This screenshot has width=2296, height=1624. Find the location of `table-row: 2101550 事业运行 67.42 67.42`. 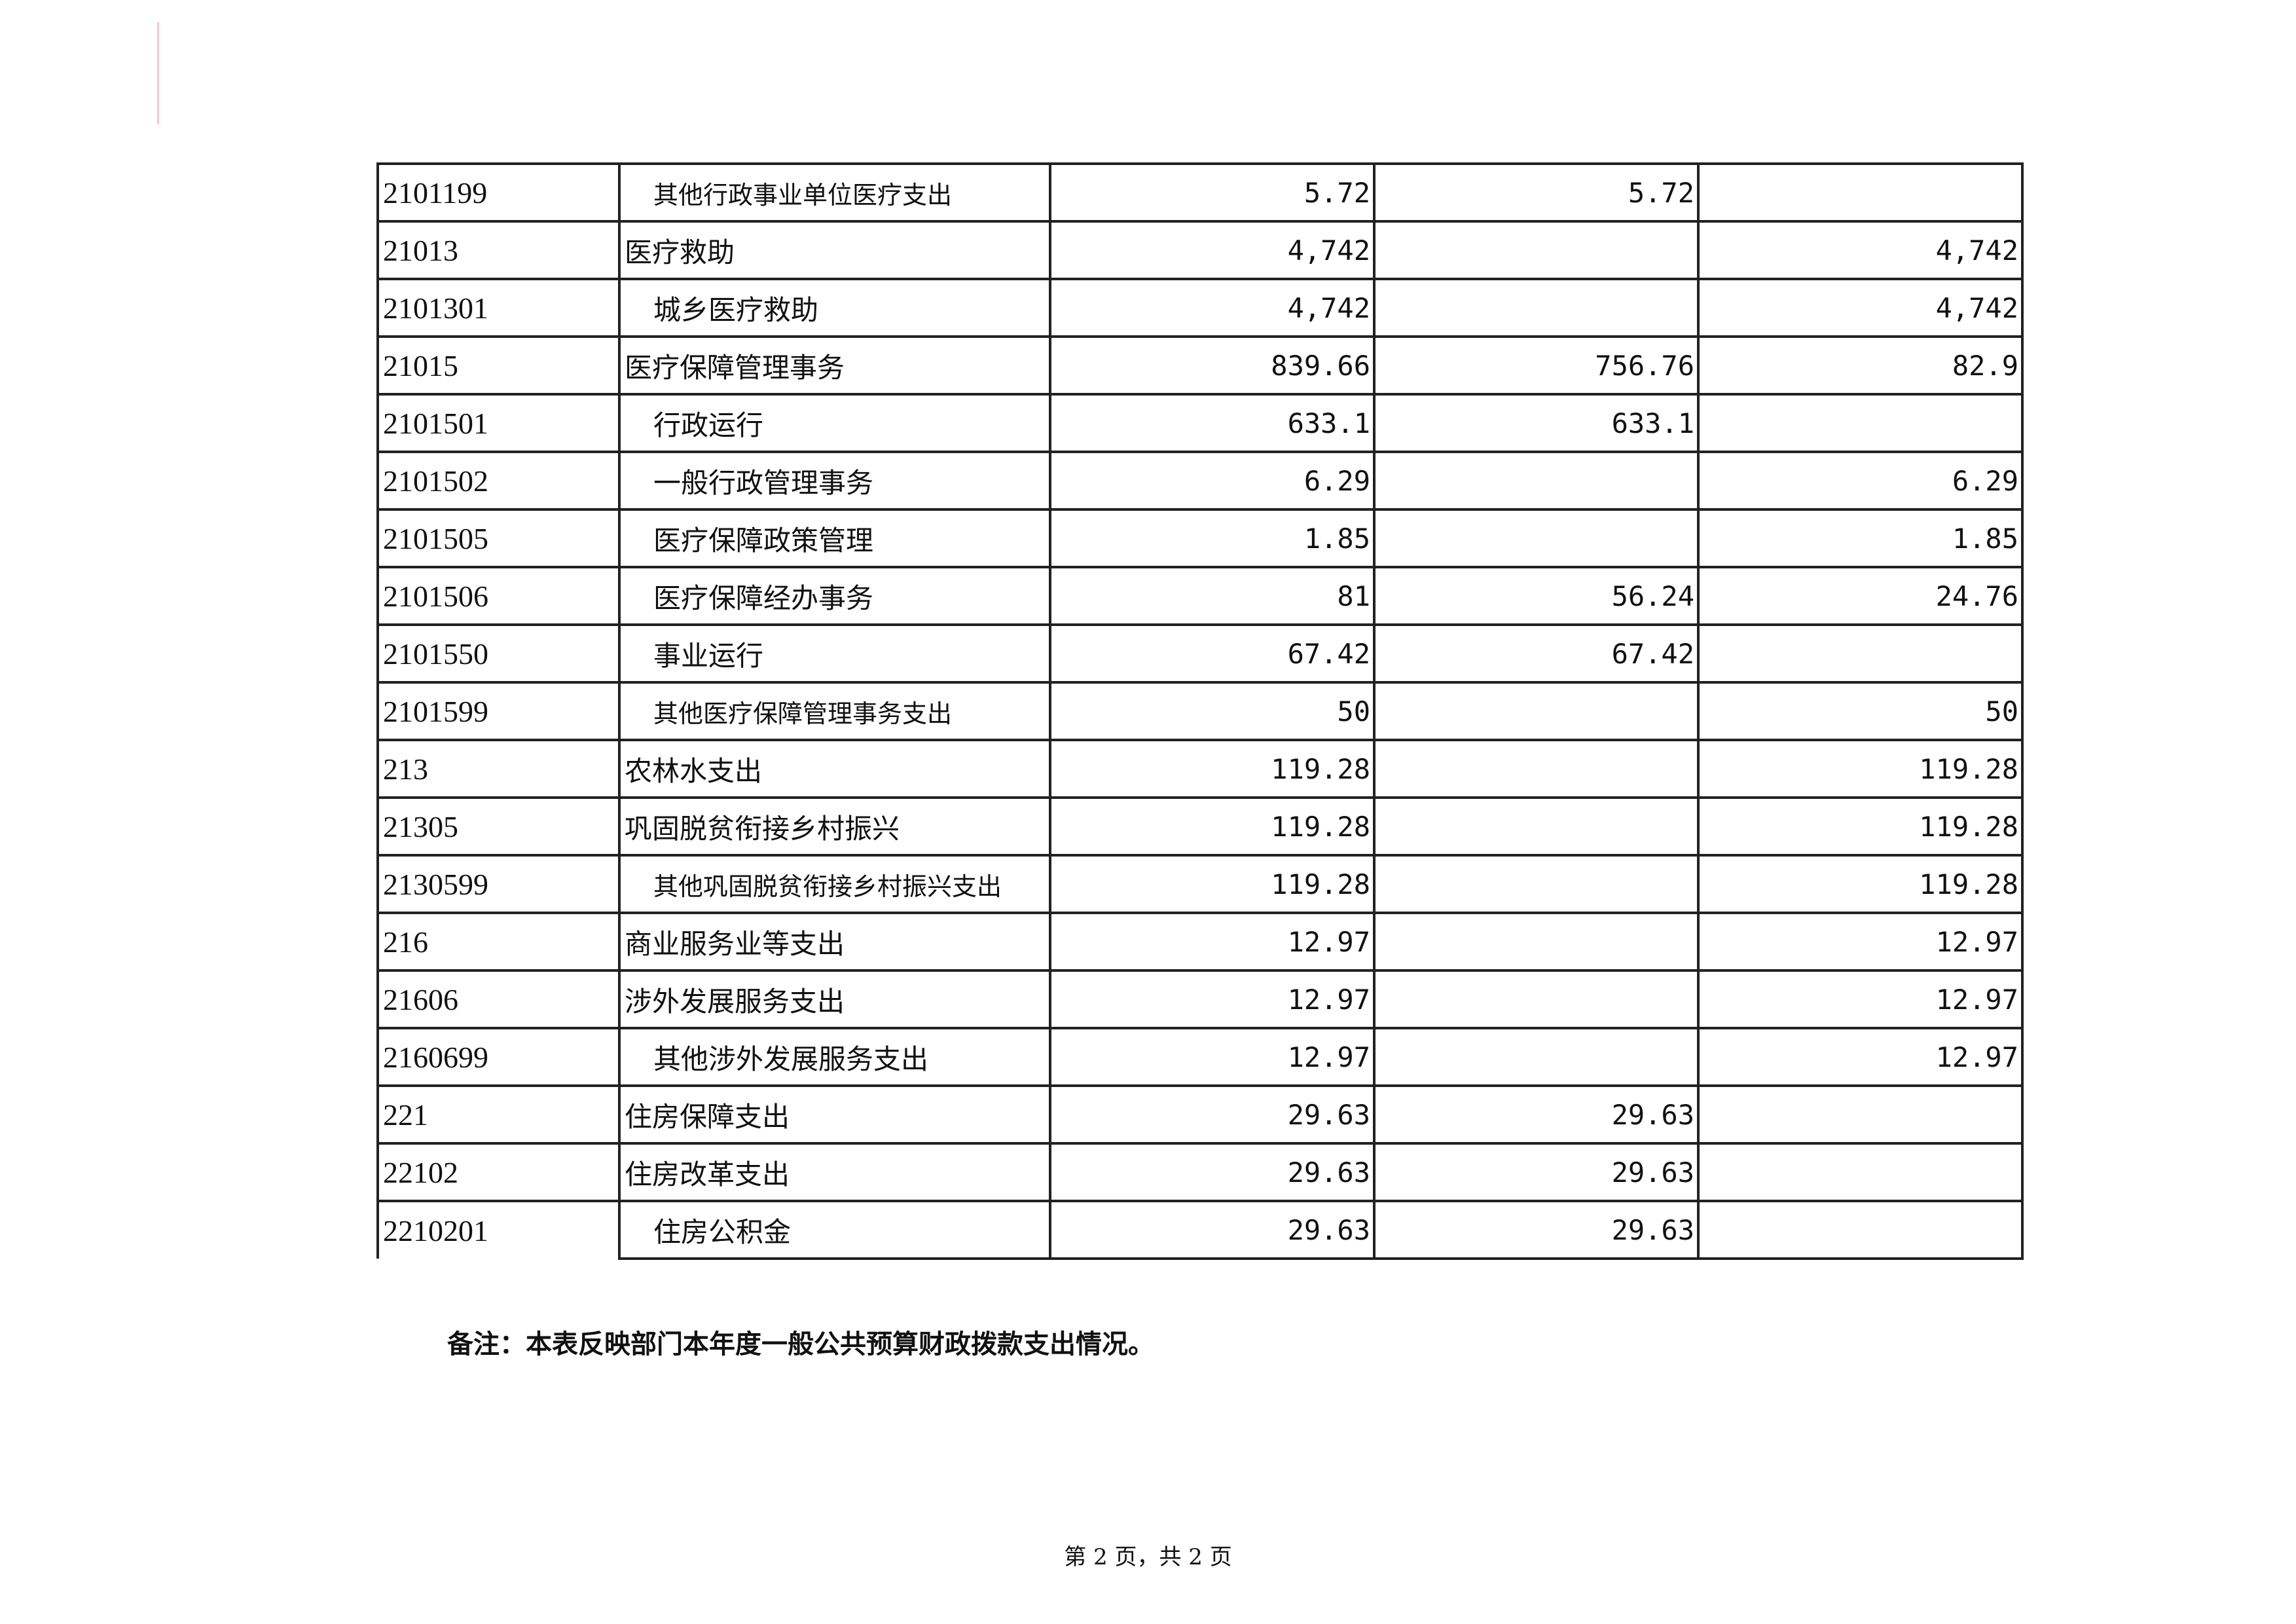

table-row: 2101550 事业运行 67.42 67.42 is located at coordinates (1200, 653).